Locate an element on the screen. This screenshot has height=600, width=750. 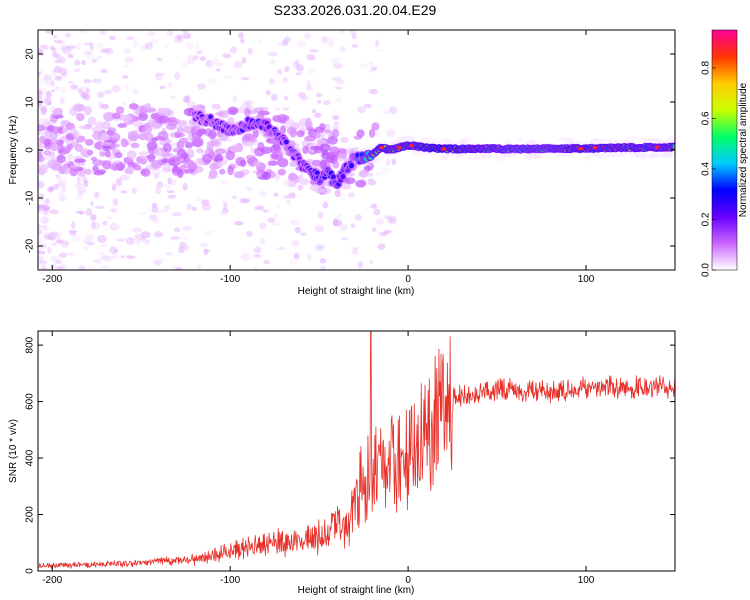
colorbar-tick-label: 0.8 is located at coordinates (706, 68).